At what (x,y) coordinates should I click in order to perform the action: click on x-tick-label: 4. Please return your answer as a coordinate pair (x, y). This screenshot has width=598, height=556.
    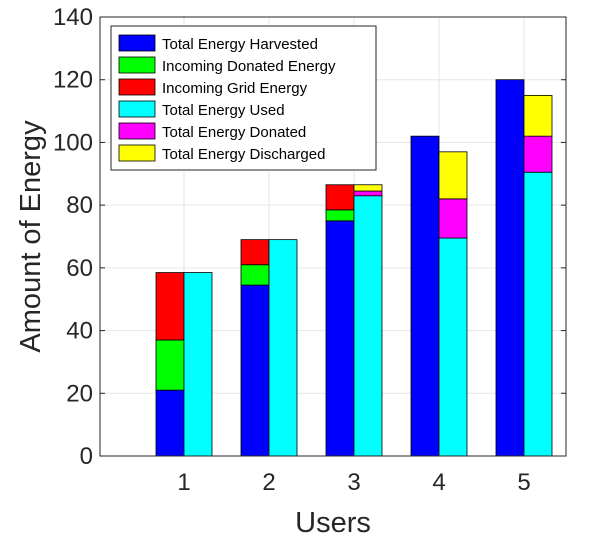
    Looking at the image, I should click on (438, 482).